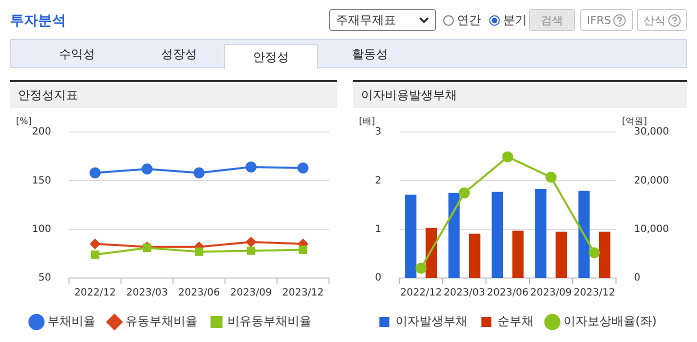 The height and width of the screenshot is (342, 697). What do you see at coordinates (599, 20) in the screenshot?
I see `text: IFRS` at bounding box center [599, 20].